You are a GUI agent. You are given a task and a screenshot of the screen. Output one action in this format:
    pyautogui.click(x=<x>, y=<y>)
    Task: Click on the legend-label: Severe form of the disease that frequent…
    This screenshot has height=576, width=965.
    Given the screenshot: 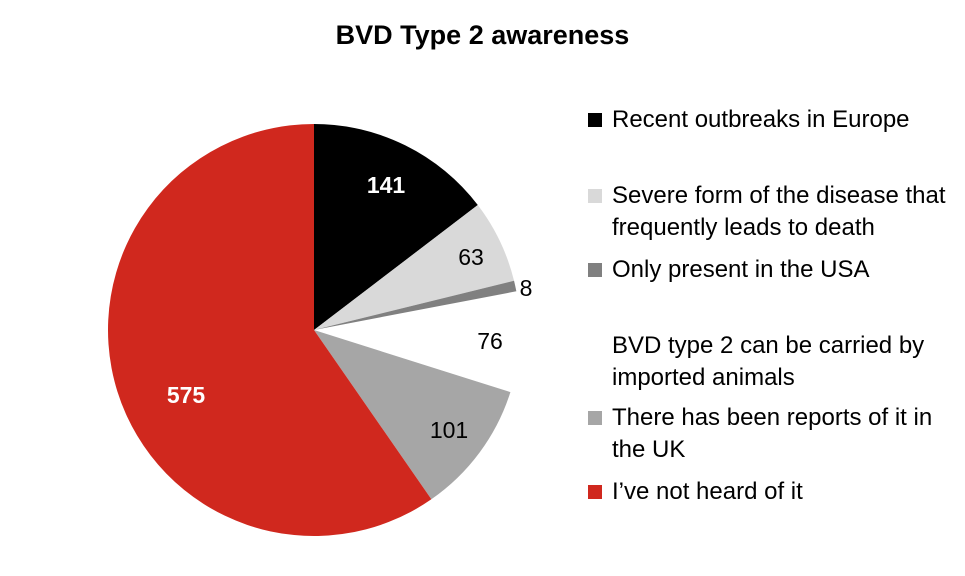 What is the action you would take?
    pyautogui.click(x=779, y=211)
    